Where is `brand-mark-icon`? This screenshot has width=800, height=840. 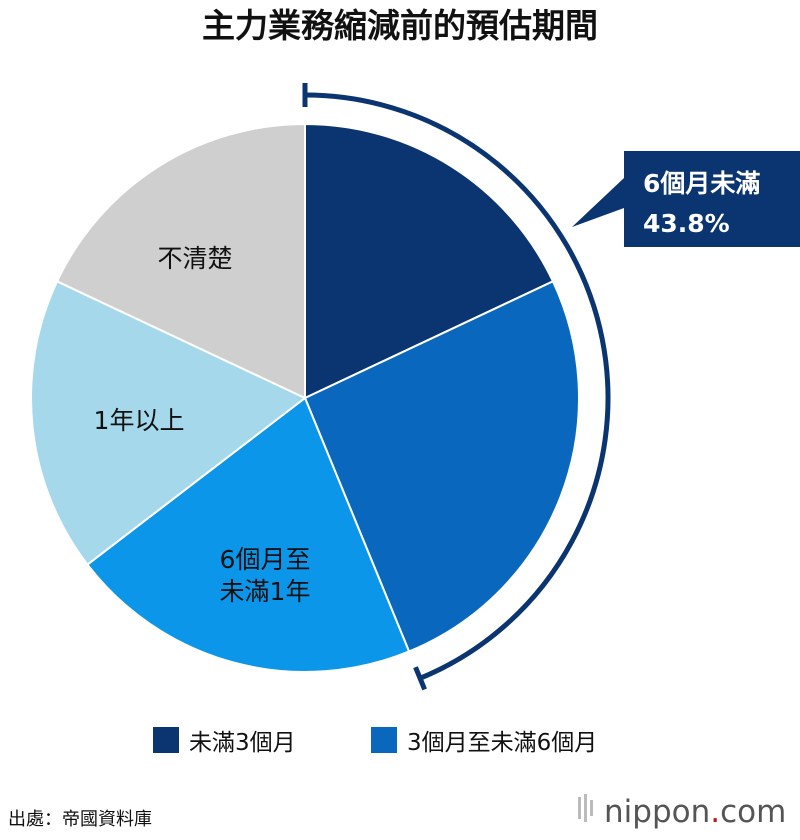 brand-mark-icon is located at coordinates (585, 808).